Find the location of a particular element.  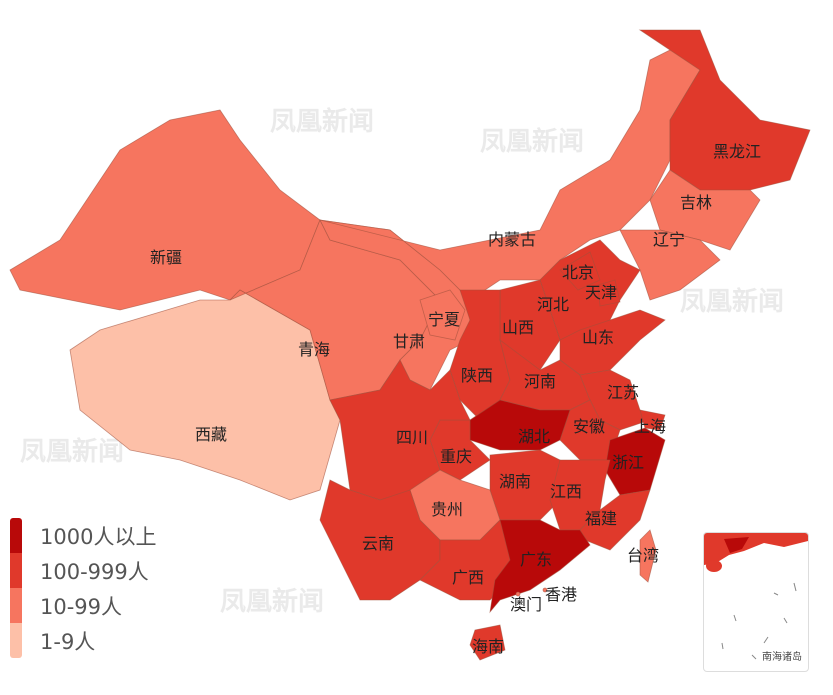

province-guangdong is located at coordinates (540, 566).